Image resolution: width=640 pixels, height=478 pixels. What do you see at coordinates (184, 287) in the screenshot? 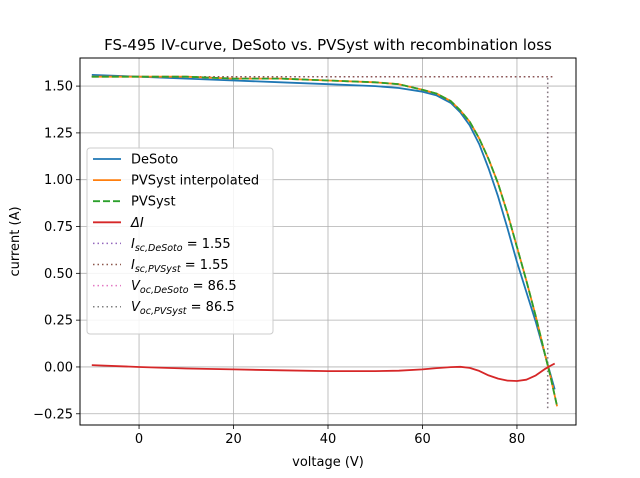
I see `legend-label-6: Voc,DeSoto = 86.5` at bounding box center [184, 287].